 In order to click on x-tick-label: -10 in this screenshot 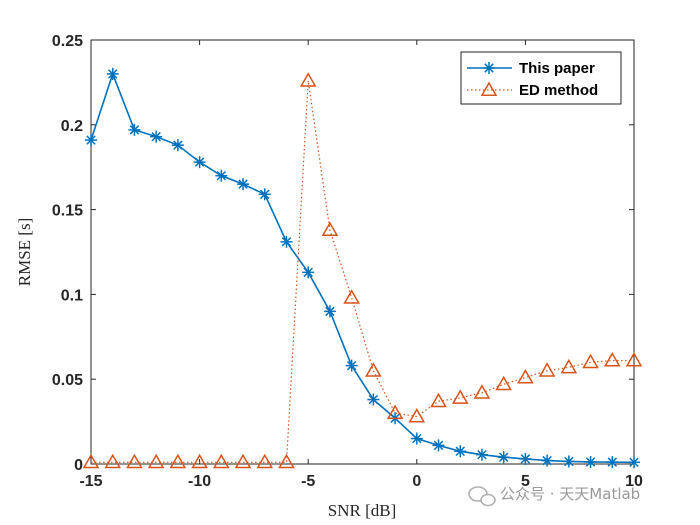, I will do `click(199, 481)`.